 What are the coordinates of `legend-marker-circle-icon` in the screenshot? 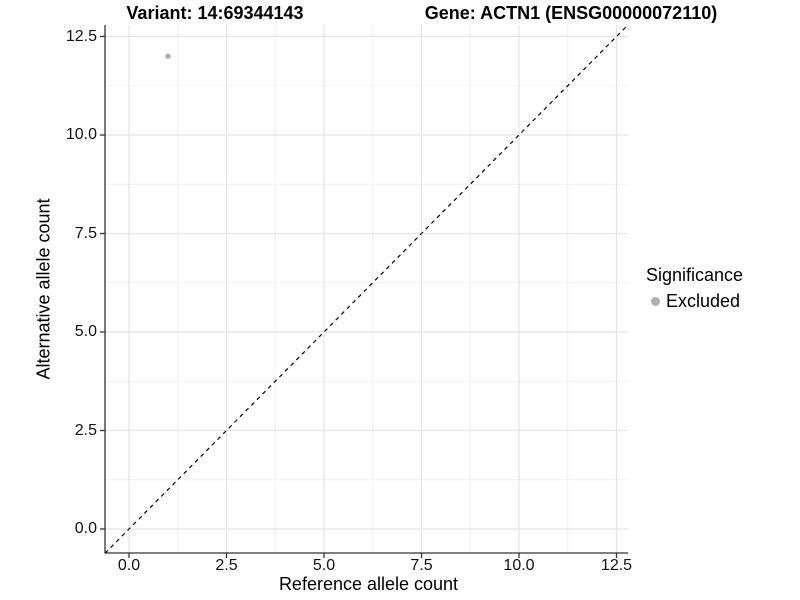 It's located at (655, 301).